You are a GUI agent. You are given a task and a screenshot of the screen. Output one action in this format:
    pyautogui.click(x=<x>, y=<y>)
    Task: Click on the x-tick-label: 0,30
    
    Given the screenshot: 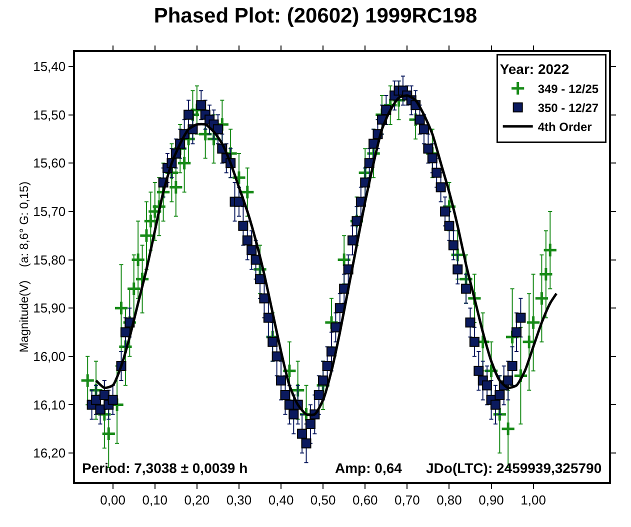 What is the action you would take?
    pyautogui.click(x=239, y=500)
    